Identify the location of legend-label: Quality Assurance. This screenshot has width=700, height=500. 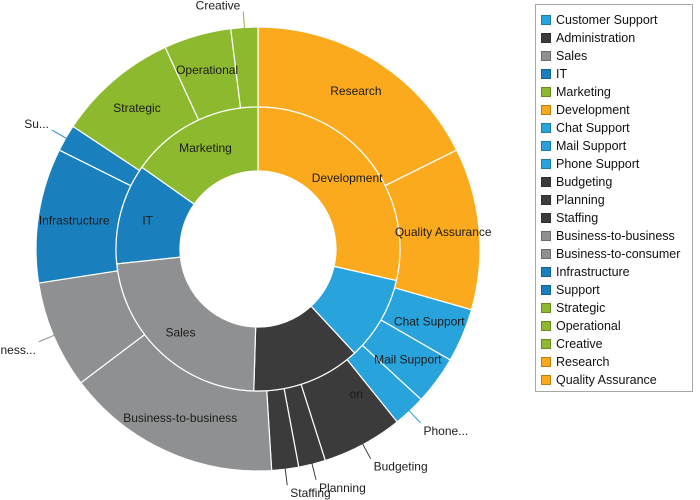
(606, 380).